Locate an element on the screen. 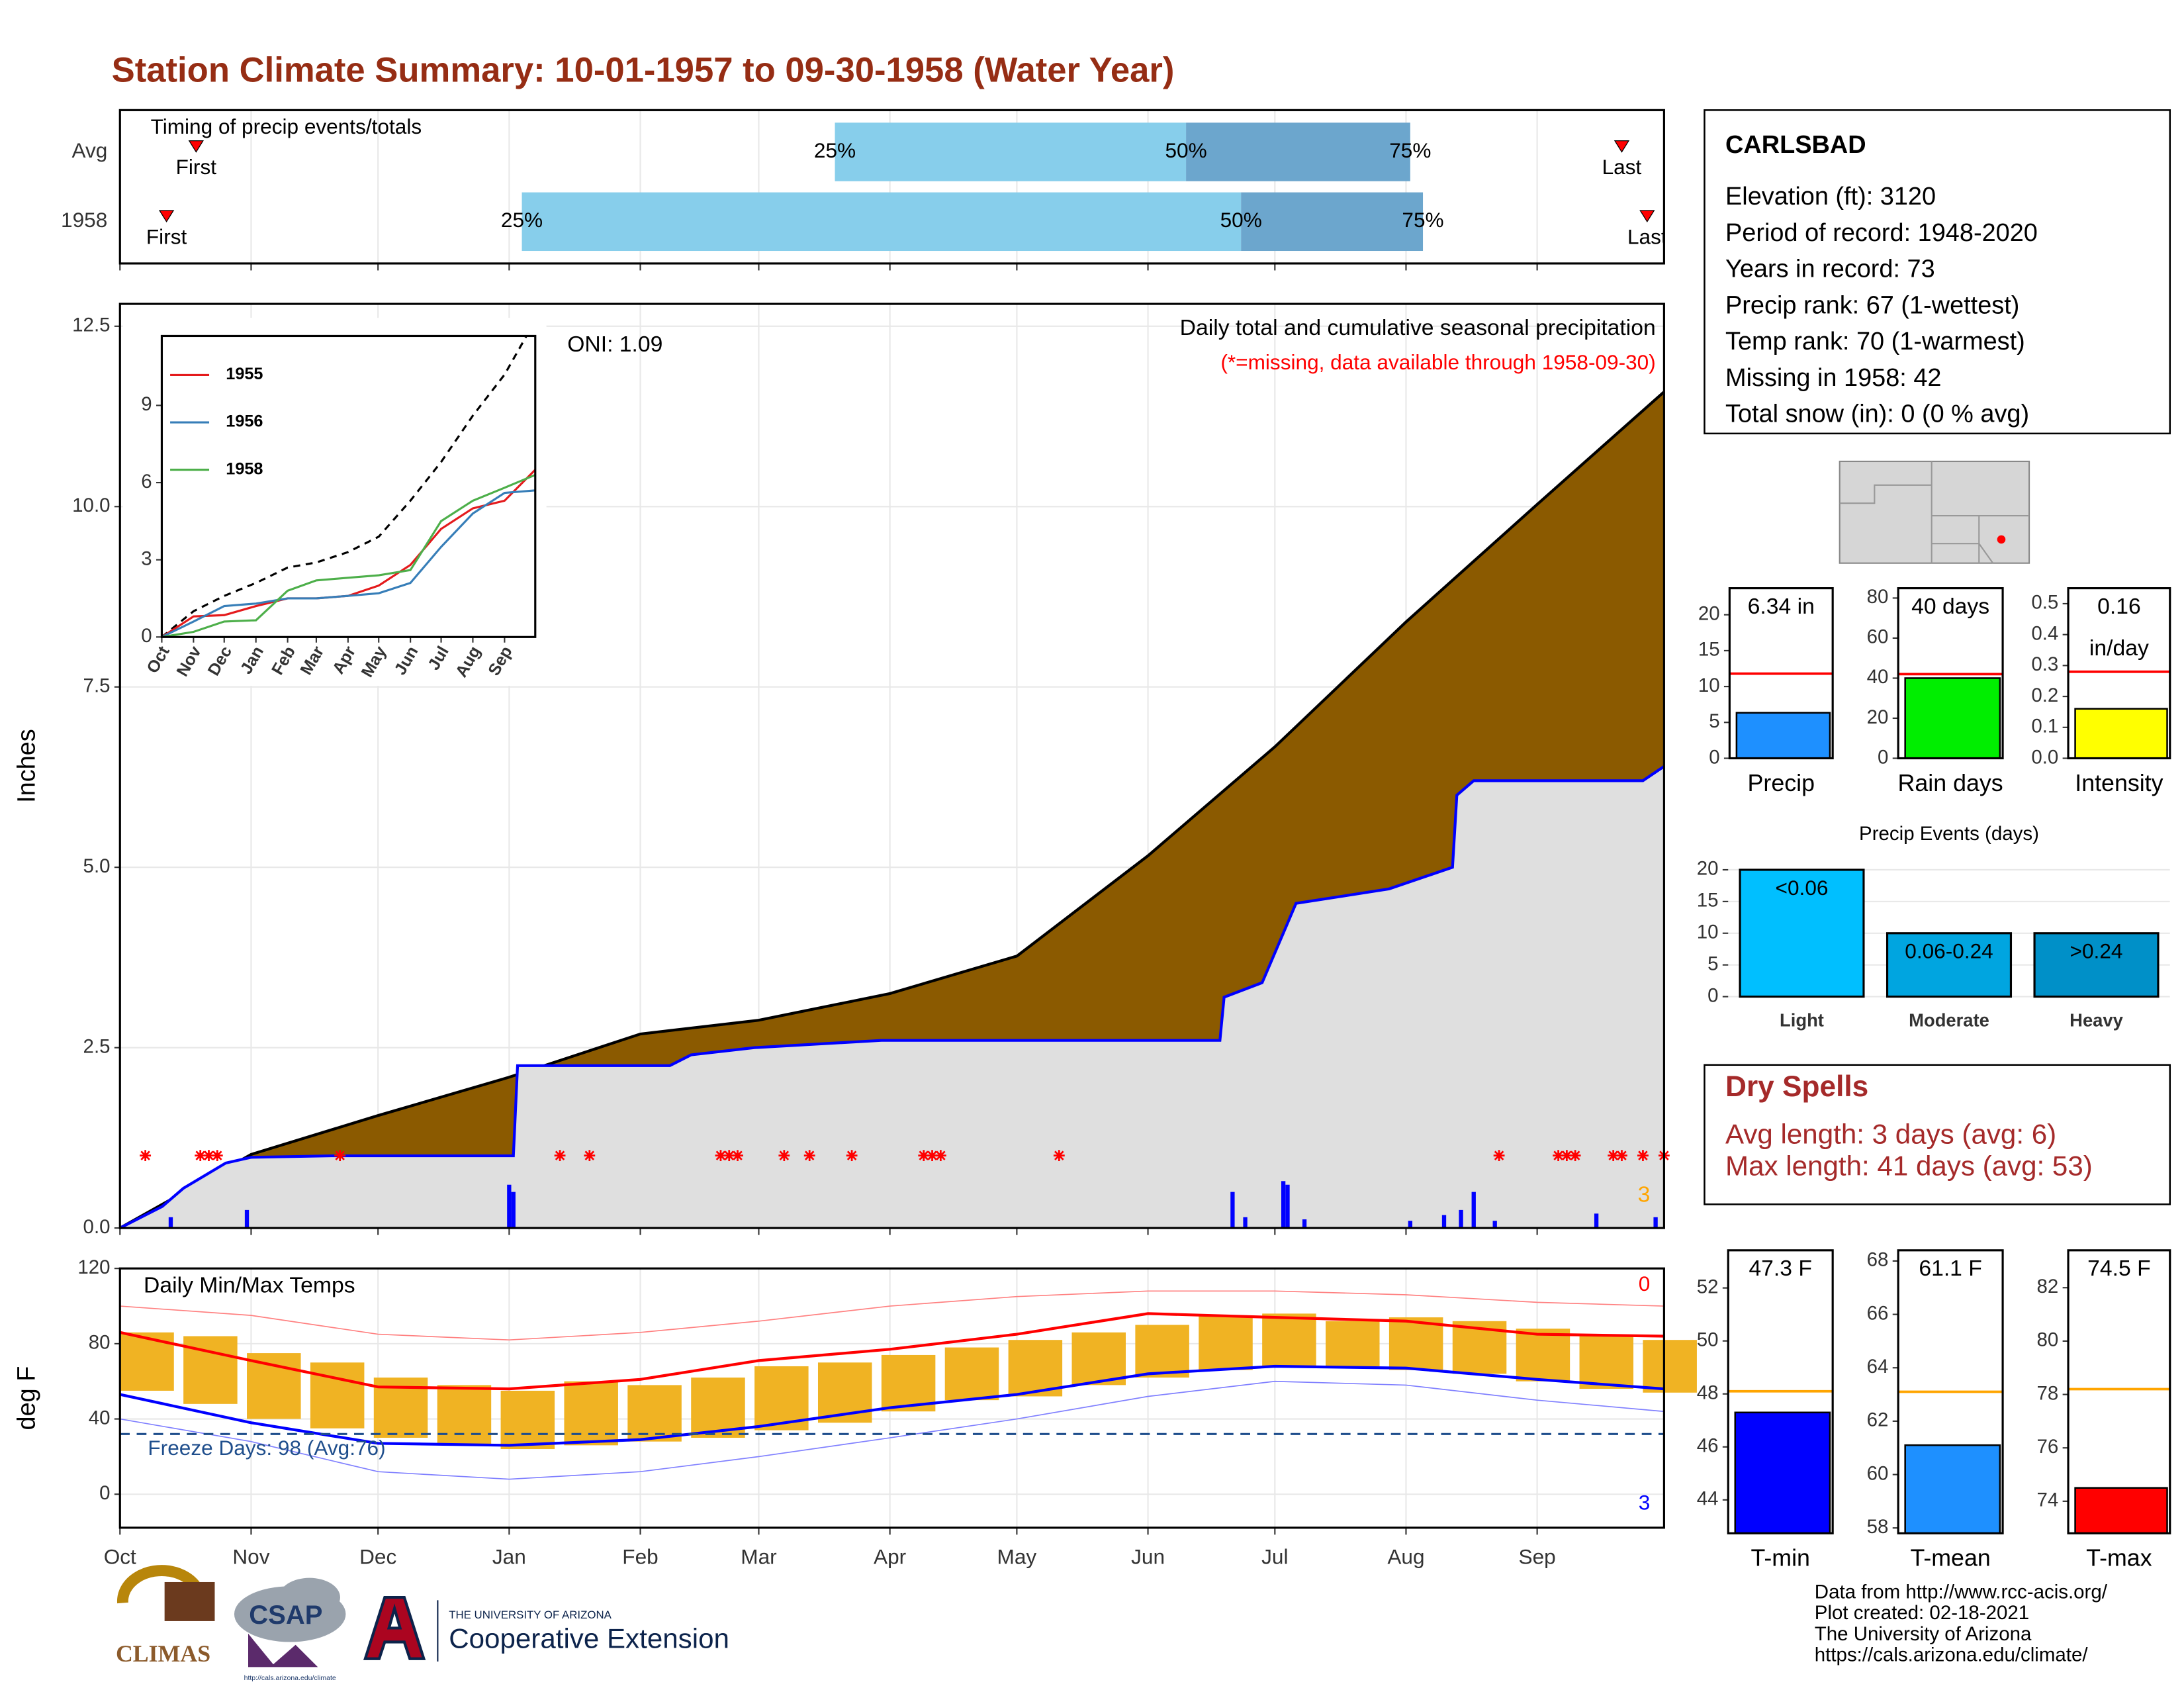 This screenshot has width=2184, height=1688. y-tick-label: 6 is located at coordinates (146, 481).